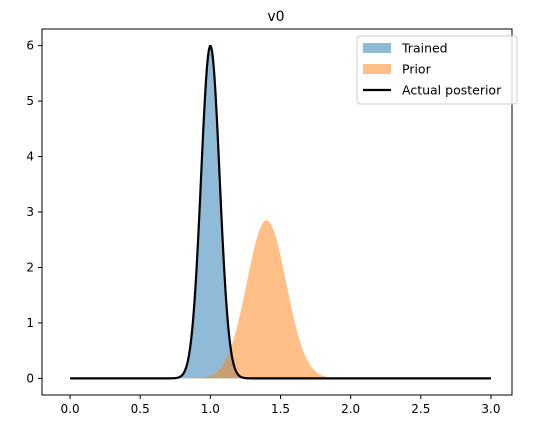  Describe the element at coordinates (420, 409) in the screenshot. I see `x-tick-label: 2.5` at that location.